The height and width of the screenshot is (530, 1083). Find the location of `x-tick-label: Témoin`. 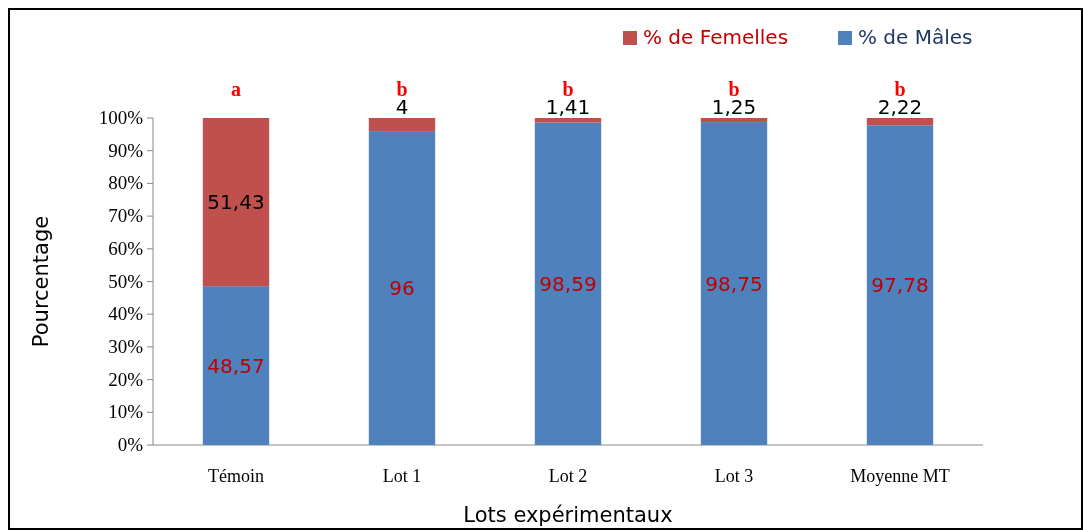

x-tick-label: Témoin is located at coordinates (236, 476).